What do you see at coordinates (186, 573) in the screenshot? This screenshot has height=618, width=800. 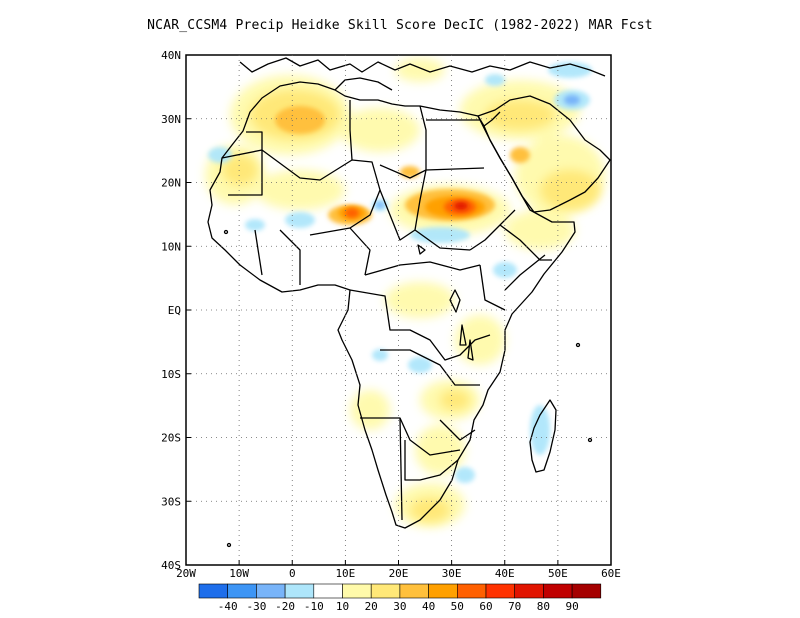 I see `lon-tick-label: 20W` at bounding box center [186, 573].